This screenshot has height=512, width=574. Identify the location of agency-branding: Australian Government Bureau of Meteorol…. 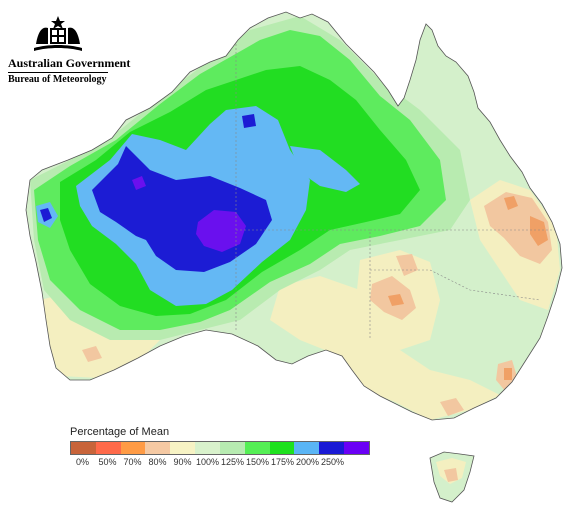
(69, 49).